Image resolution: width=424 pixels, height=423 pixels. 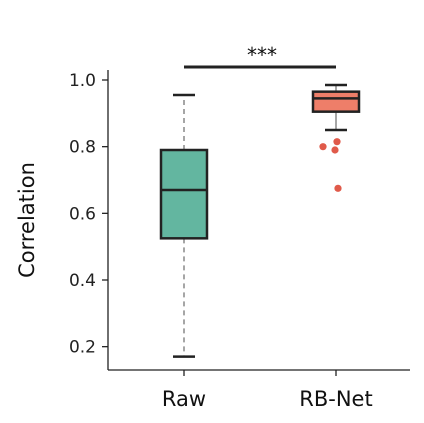 I want to click on box-raw, so click(x=184, y=225).